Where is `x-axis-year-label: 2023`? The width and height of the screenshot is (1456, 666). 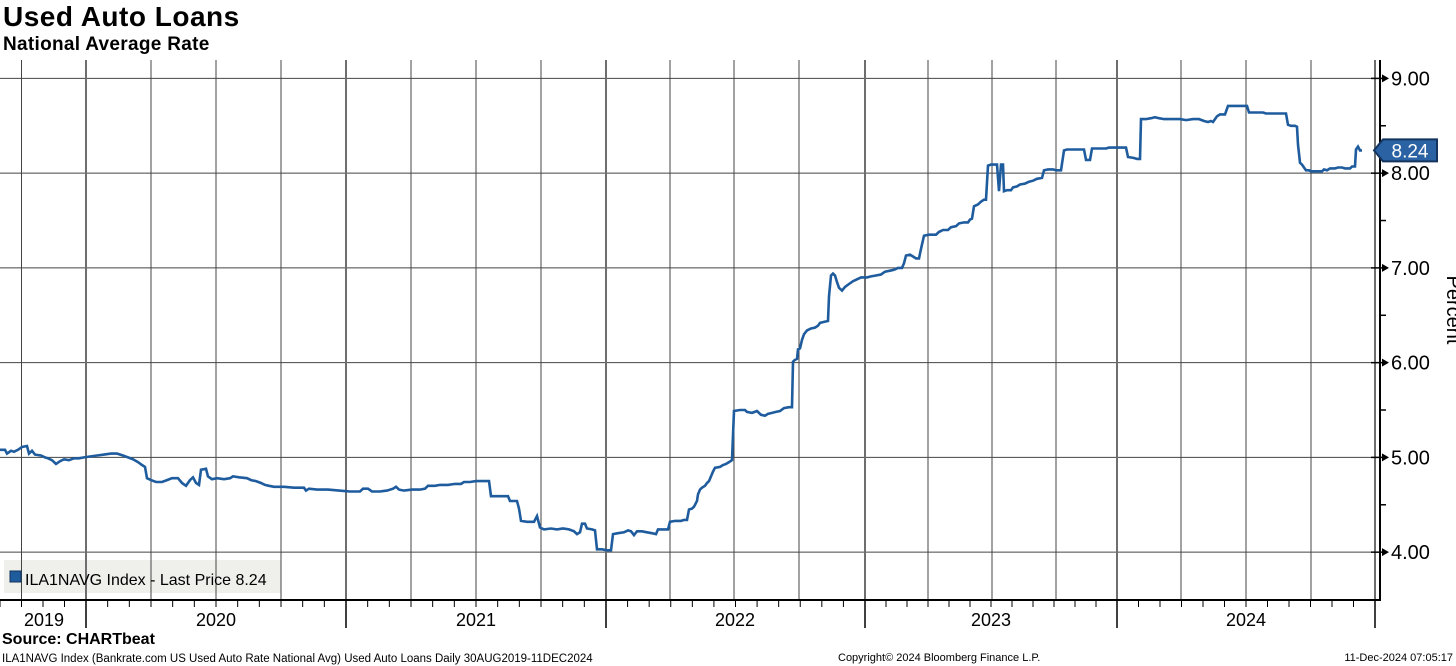
x-axis-year-label: 2023 is located at coordinates (991, 620).